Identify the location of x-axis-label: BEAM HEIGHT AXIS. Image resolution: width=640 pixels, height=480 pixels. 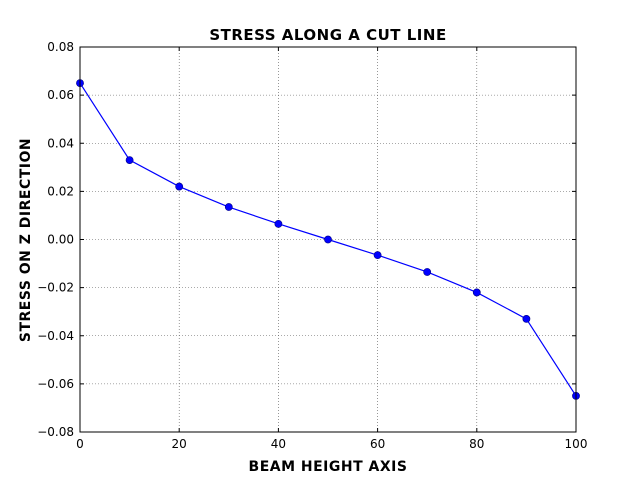
(328, 467).